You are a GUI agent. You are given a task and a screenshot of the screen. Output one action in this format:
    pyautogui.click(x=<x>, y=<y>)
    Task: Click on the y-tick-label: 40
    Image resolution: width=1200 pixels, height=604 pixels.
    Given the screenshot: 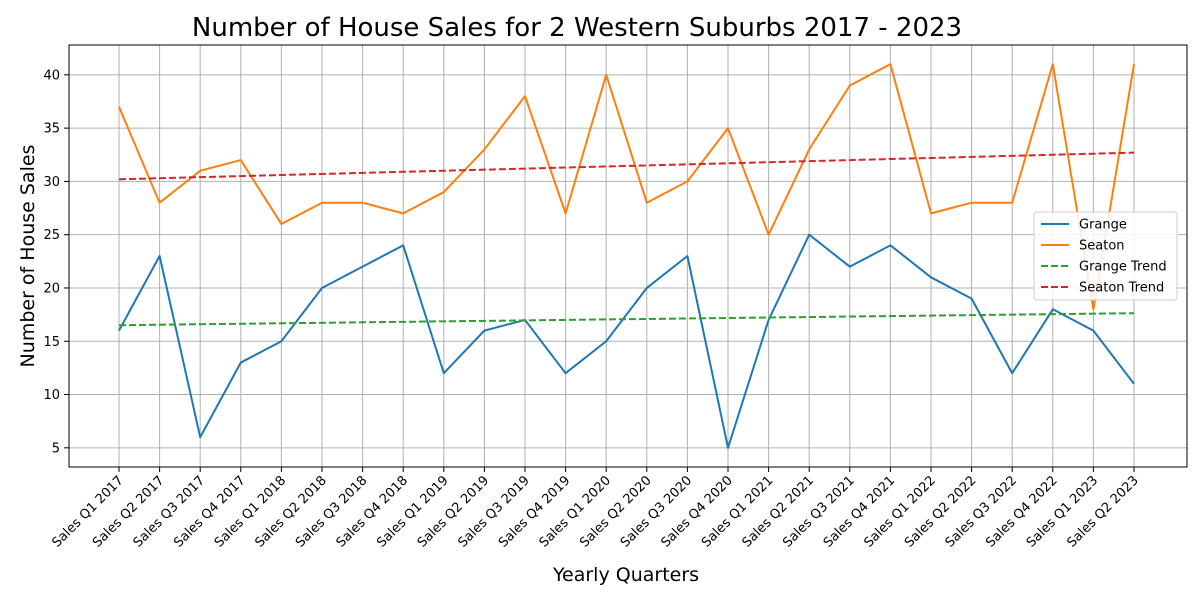 What is the action you would take?
    pyautogui.click(x=51, y=75)
    